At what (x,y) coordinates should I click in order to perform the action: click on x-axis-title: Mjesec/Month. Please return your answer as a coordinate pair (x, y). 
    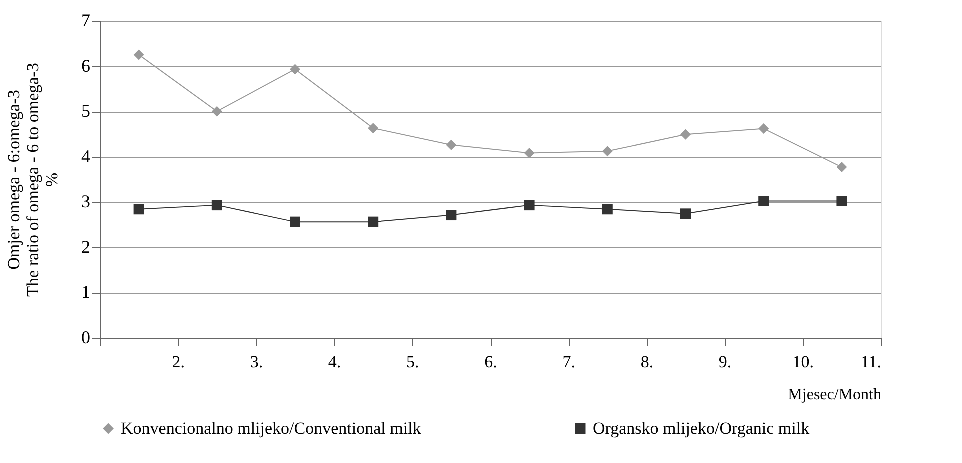
    Looking at the image, I should click on (835, 395).